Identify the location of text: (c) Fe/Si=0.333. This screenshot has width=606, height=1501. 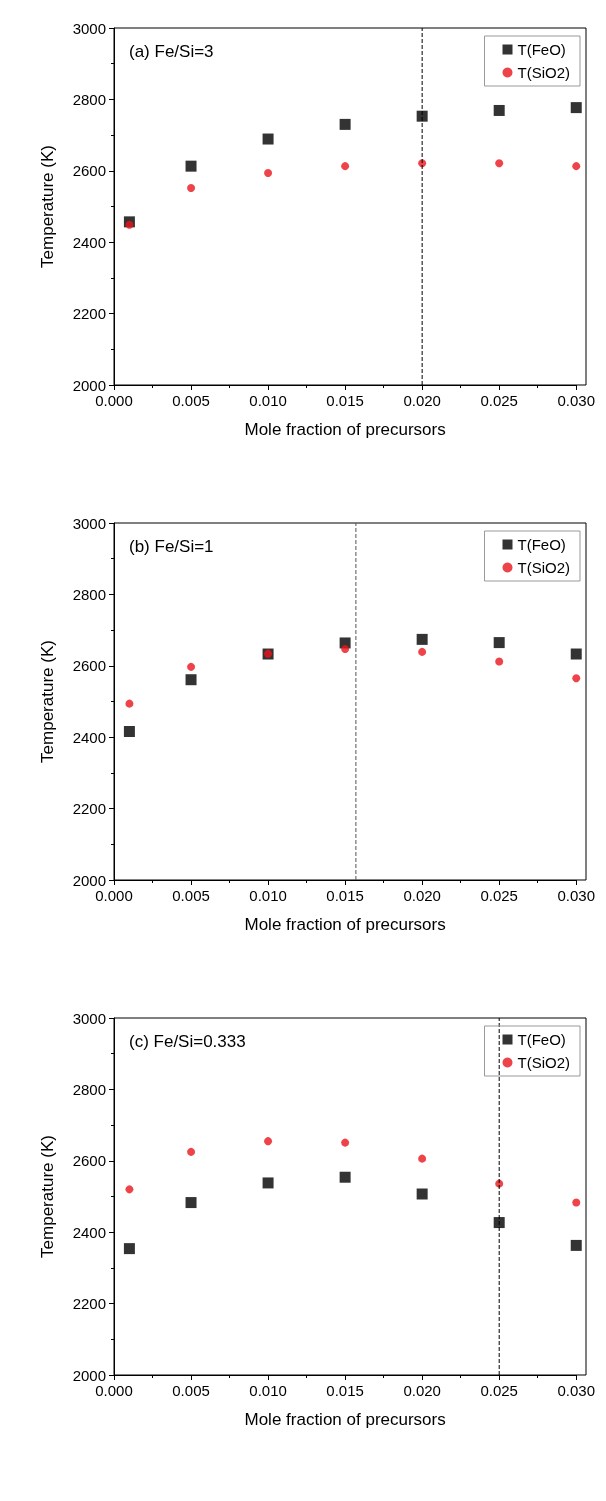
(187, 1041).